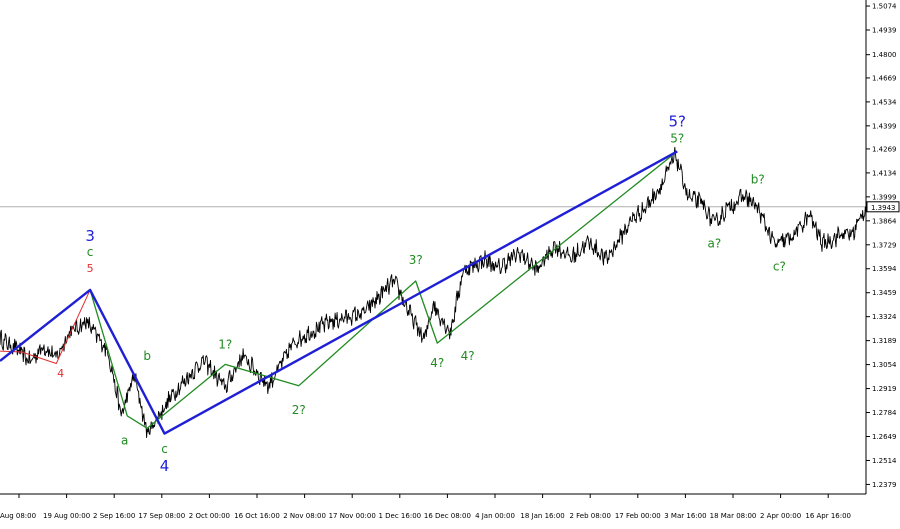 The height and width of the screenshot is (529, 900). I want to click on x-tick-label: 16 Apr 16:00, so click(828, 516).